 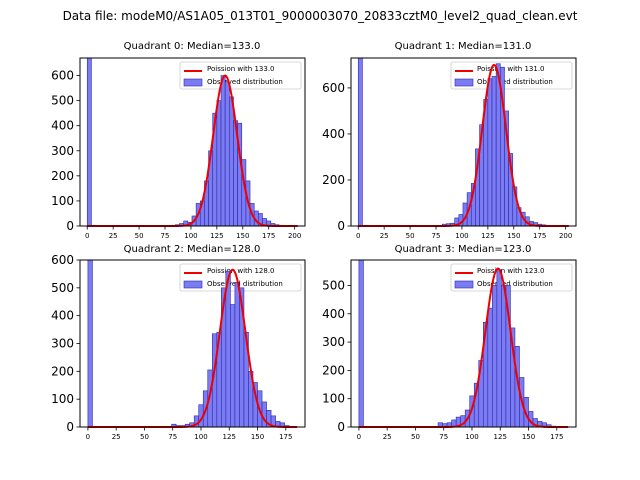 I want to click on panel-title: Quadrant 1: Median=131.0, so click(x=463, y=46).